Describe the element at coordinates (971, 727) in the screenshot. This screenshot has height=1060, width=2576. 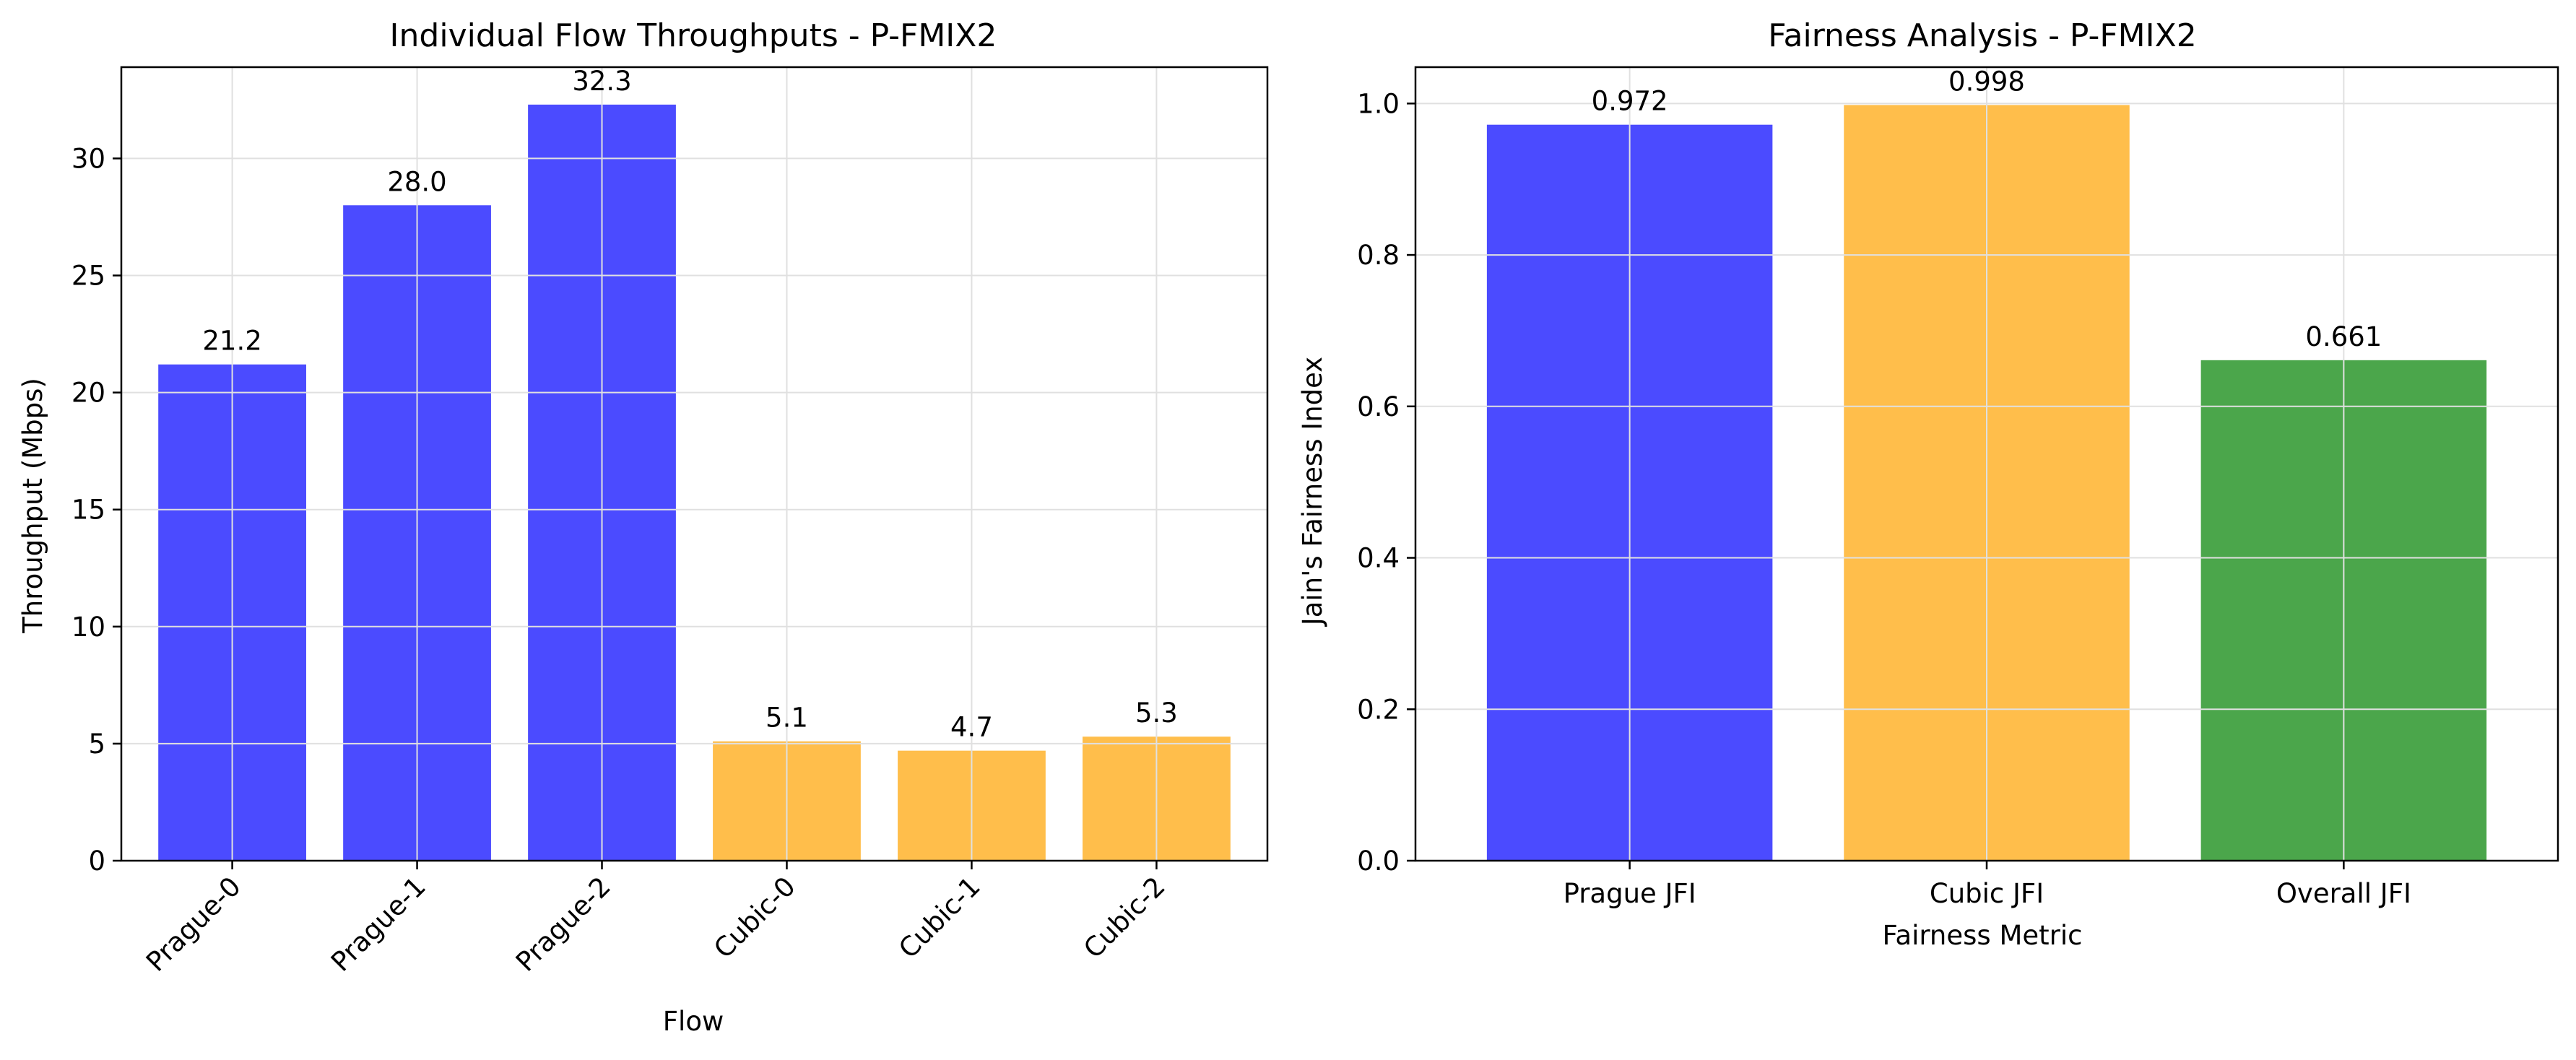
I see `data-label: 4.7` at that location.